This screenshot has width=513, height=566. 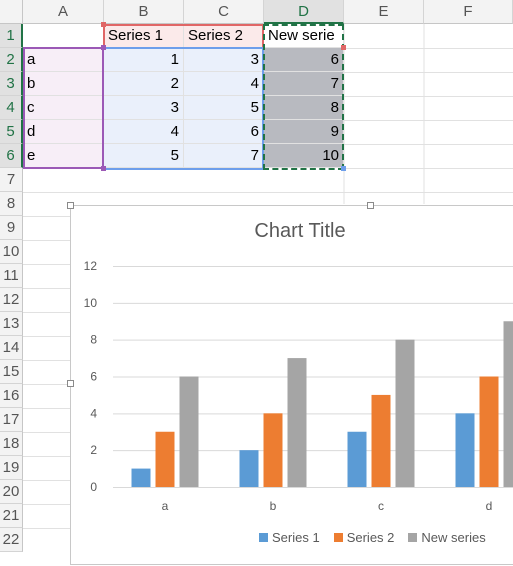 I want to click on legend-label: Series 2, so click(x=371, y=537).